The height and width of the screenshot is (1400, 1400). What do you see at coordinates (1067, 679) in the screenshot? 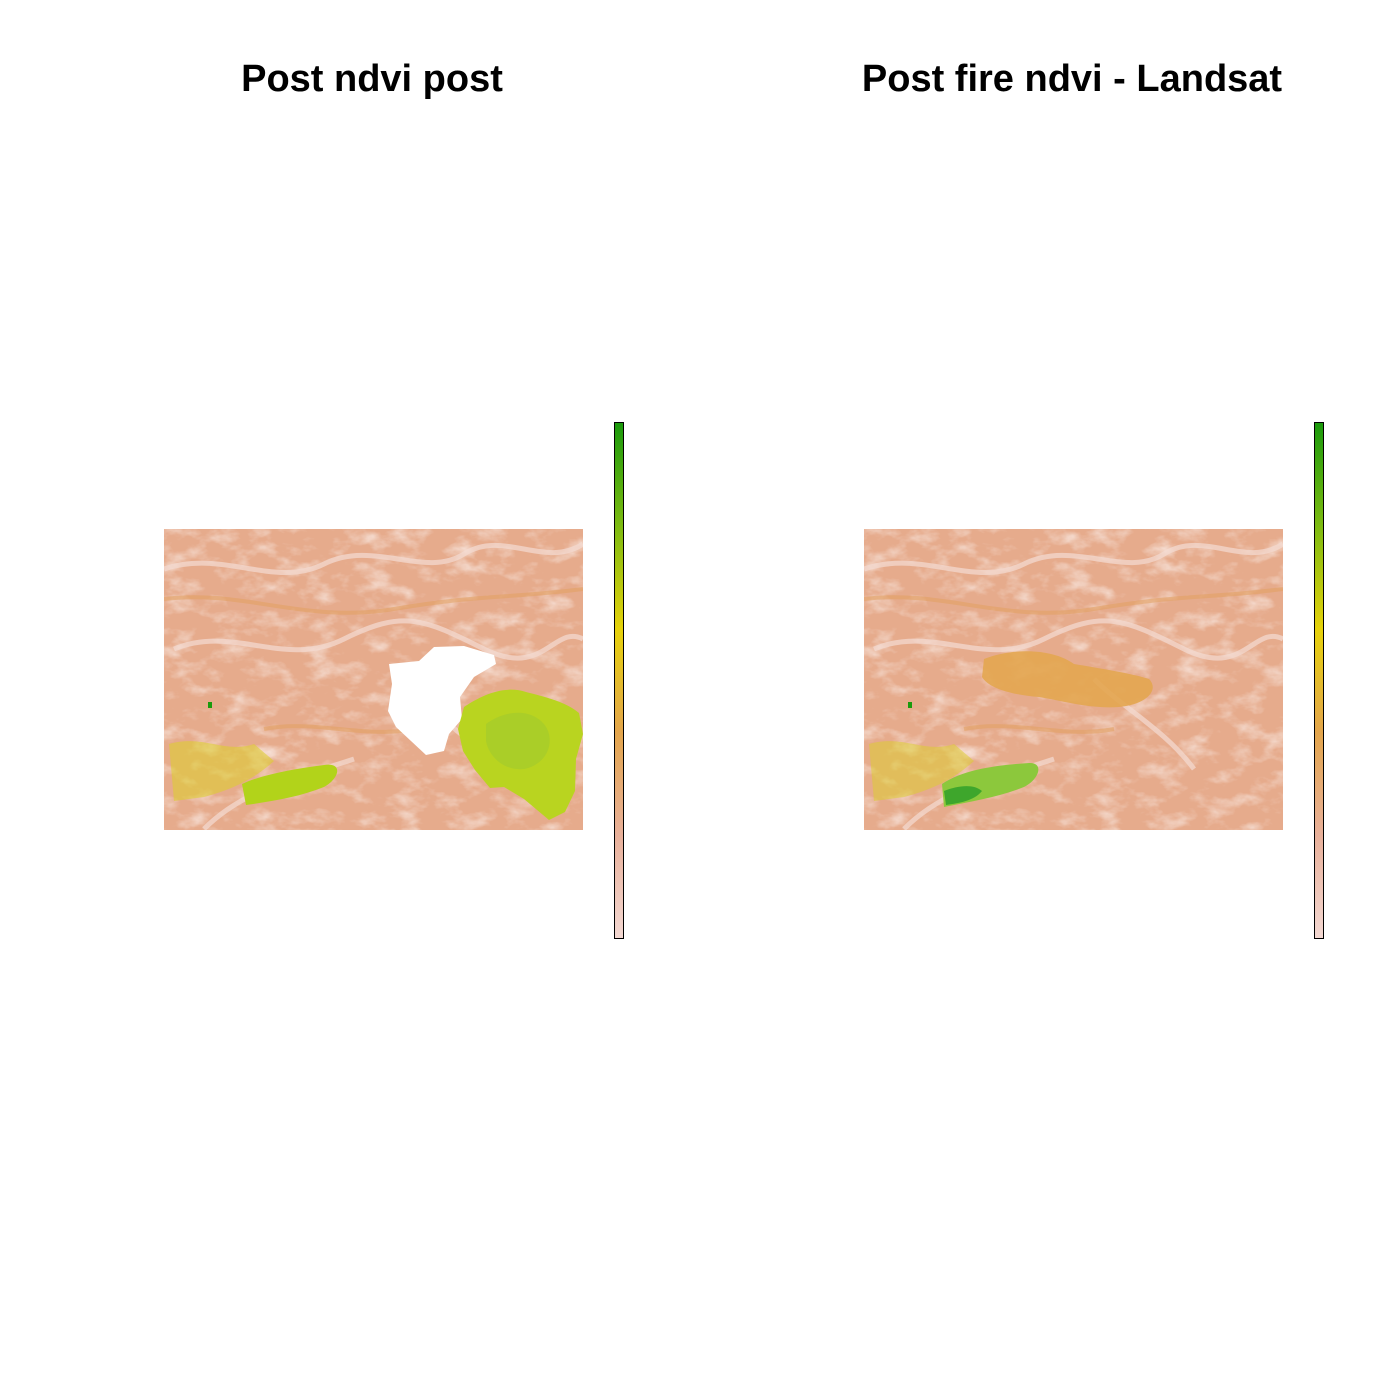
I see `burn-scar-area` at bounding box center [1067, 679].